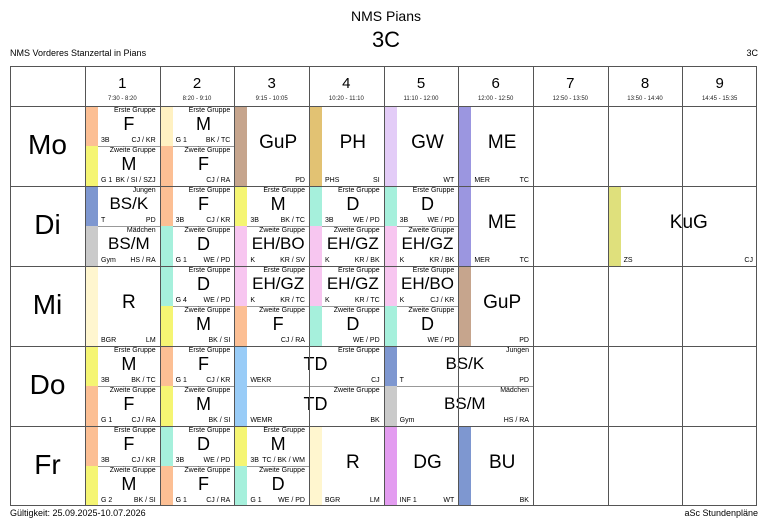 The height and width of the screenshot is (528, 772). What do you see at coordinates (197, 126) in the screenshot?
I see `lesson-cell: Erste Gruppe M G 1 BK / TC` at bounding box center [197, 126].